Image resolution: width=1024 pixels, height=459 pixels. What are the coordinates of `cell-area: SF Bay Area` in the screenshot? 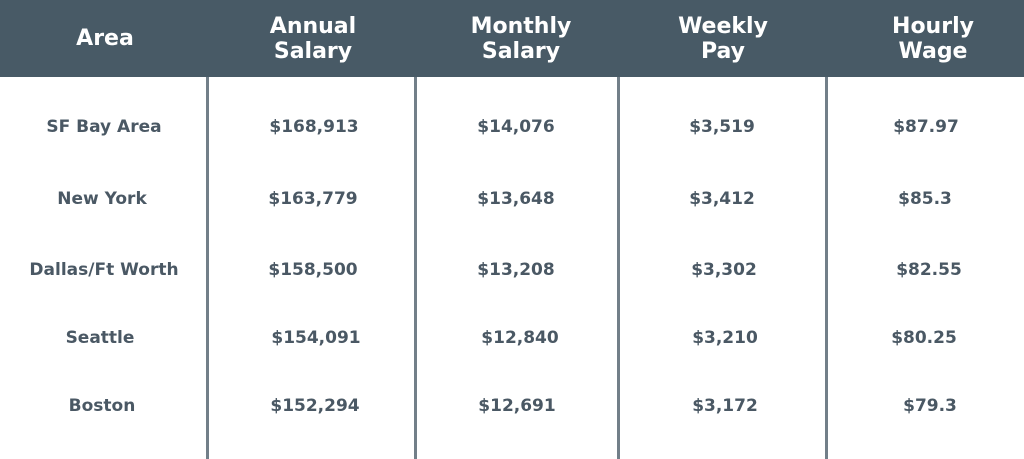 It's located at (104, 127).